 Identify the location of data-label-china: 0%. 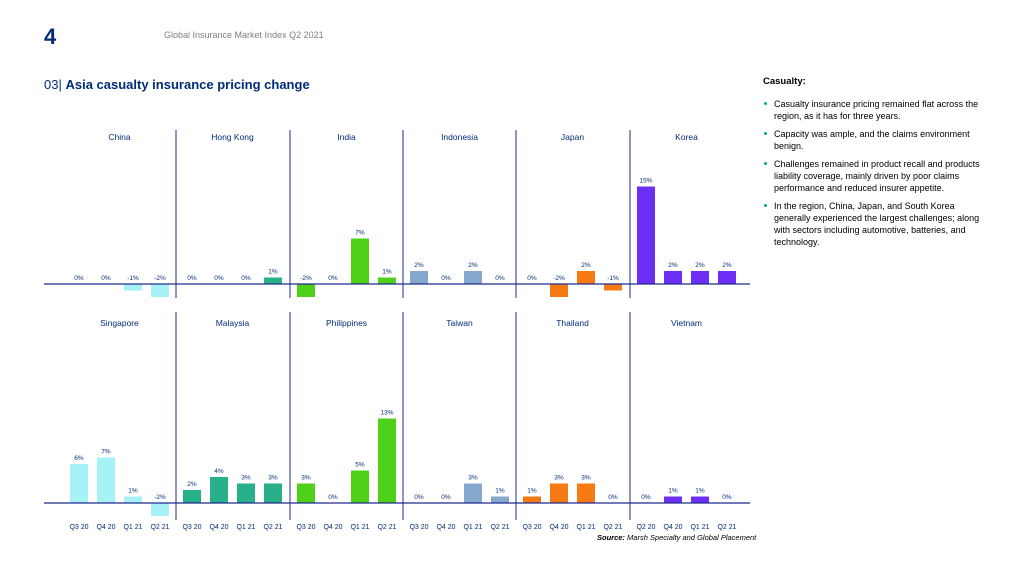
(79, 278).